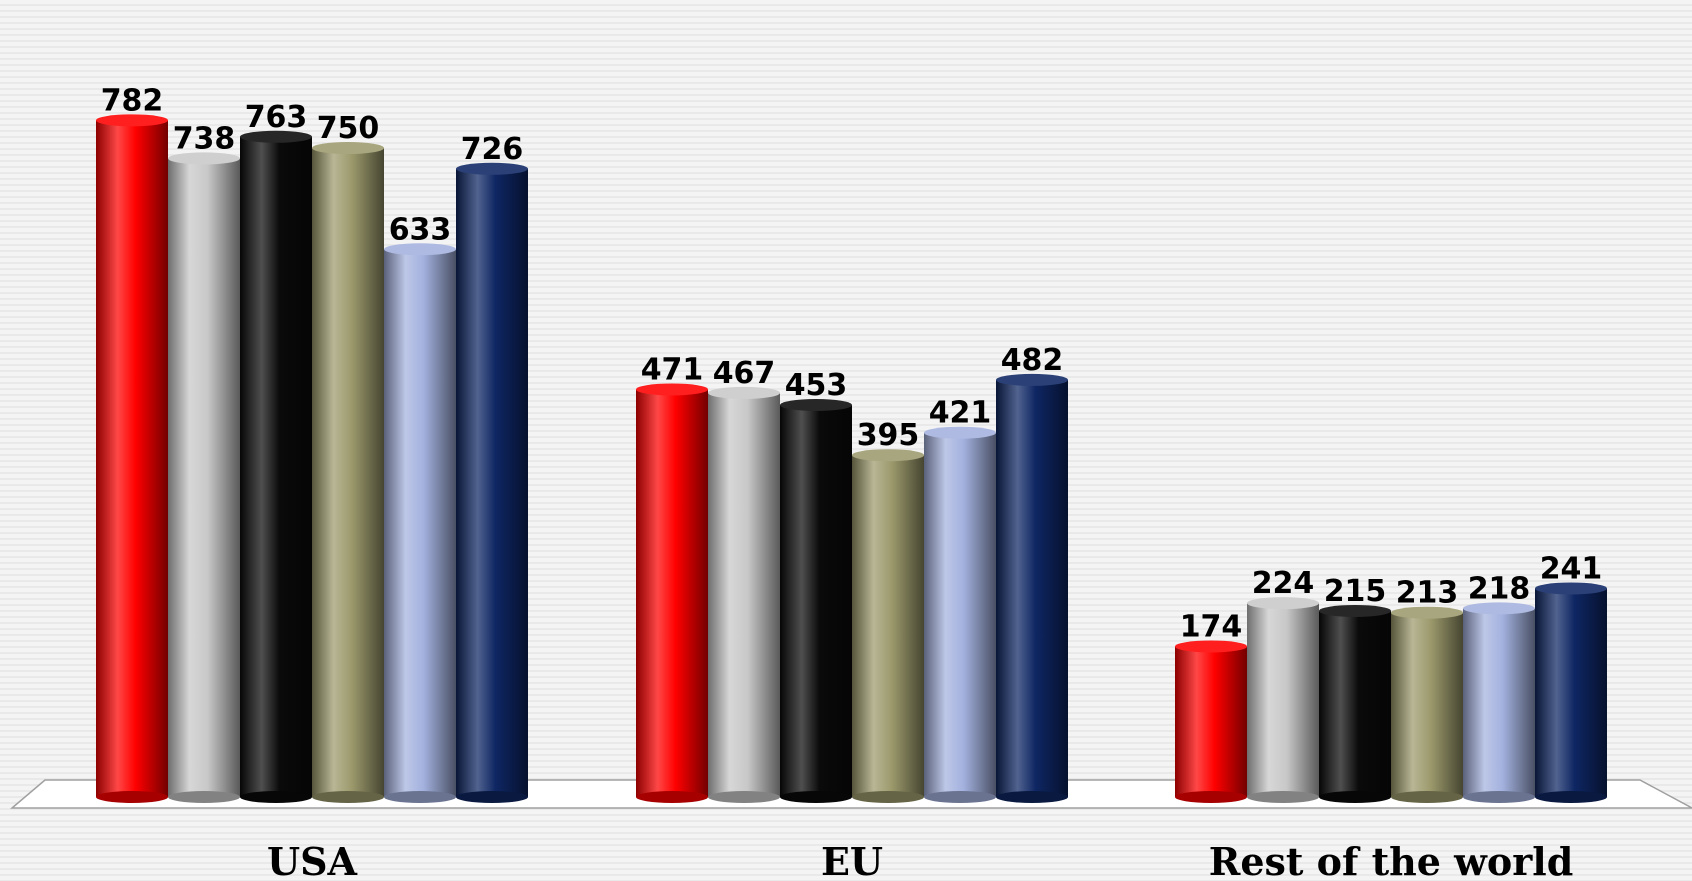 This screenshot has height=881, width=1692. Describe the element at coordinates (204, 138) in the screenshot. I see `data-label: 738` at that location.